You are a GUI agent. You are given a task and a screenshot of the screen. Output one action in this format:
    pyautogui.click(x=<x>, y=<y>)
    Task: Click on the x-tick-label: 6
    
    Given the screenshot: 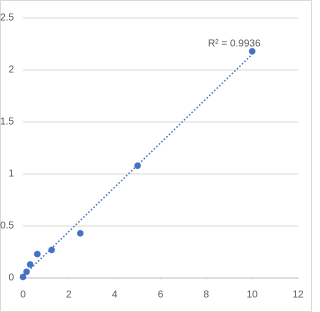 What is the action you would take?
    pyautogui.click(x=161, y=295)
    